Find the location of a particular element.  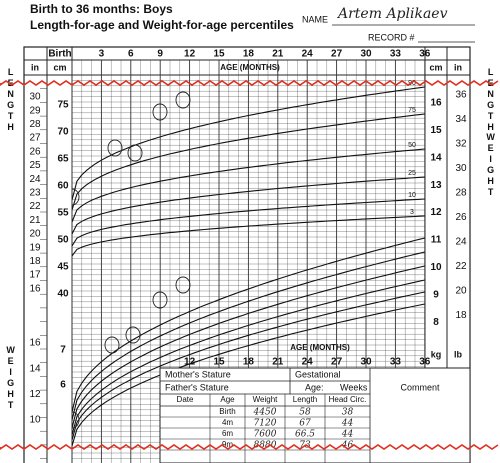

bottom-age-label: 12 is located at coordinates (190, 362).